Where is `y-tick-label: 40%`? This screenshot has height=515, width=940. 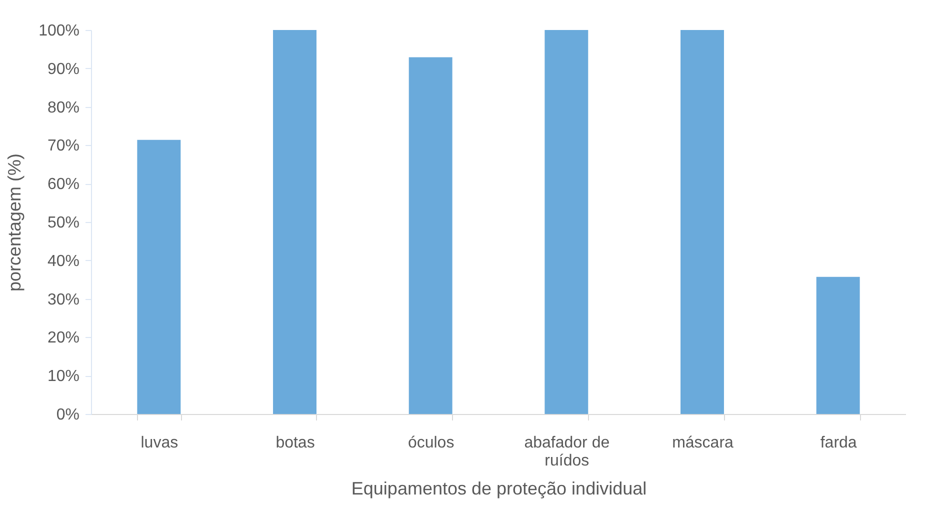 y-tick-label: 40% is located at coordinates (63, 261).